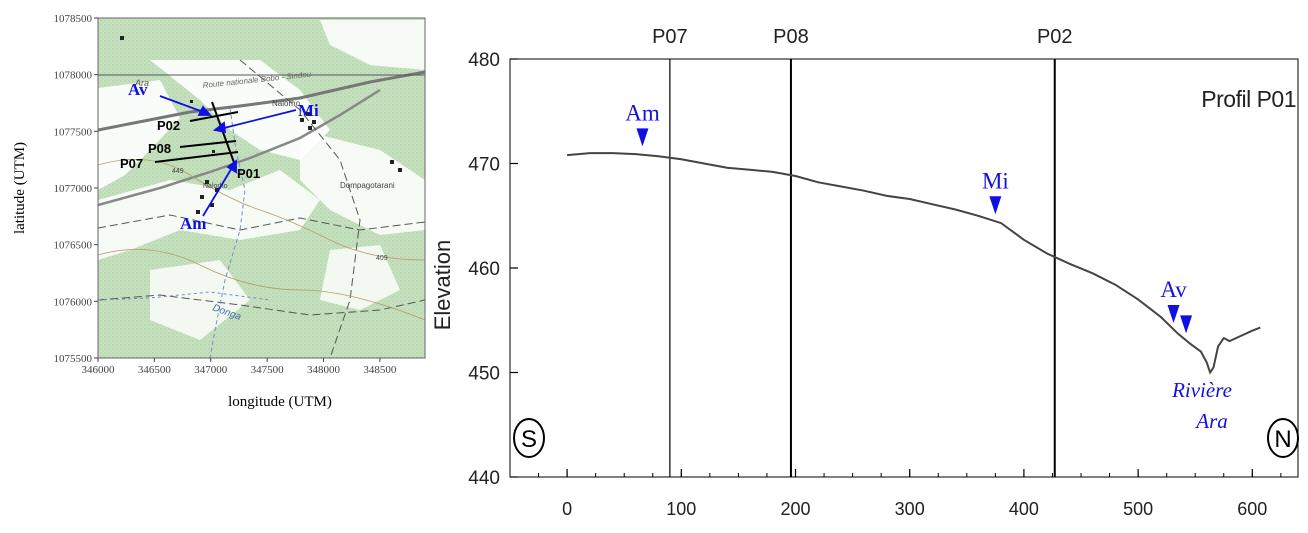 The image size is (1308, 533). Describe the element at coordinates (224, 135) in the screenshot. I see `profile-line-p01` at that location.